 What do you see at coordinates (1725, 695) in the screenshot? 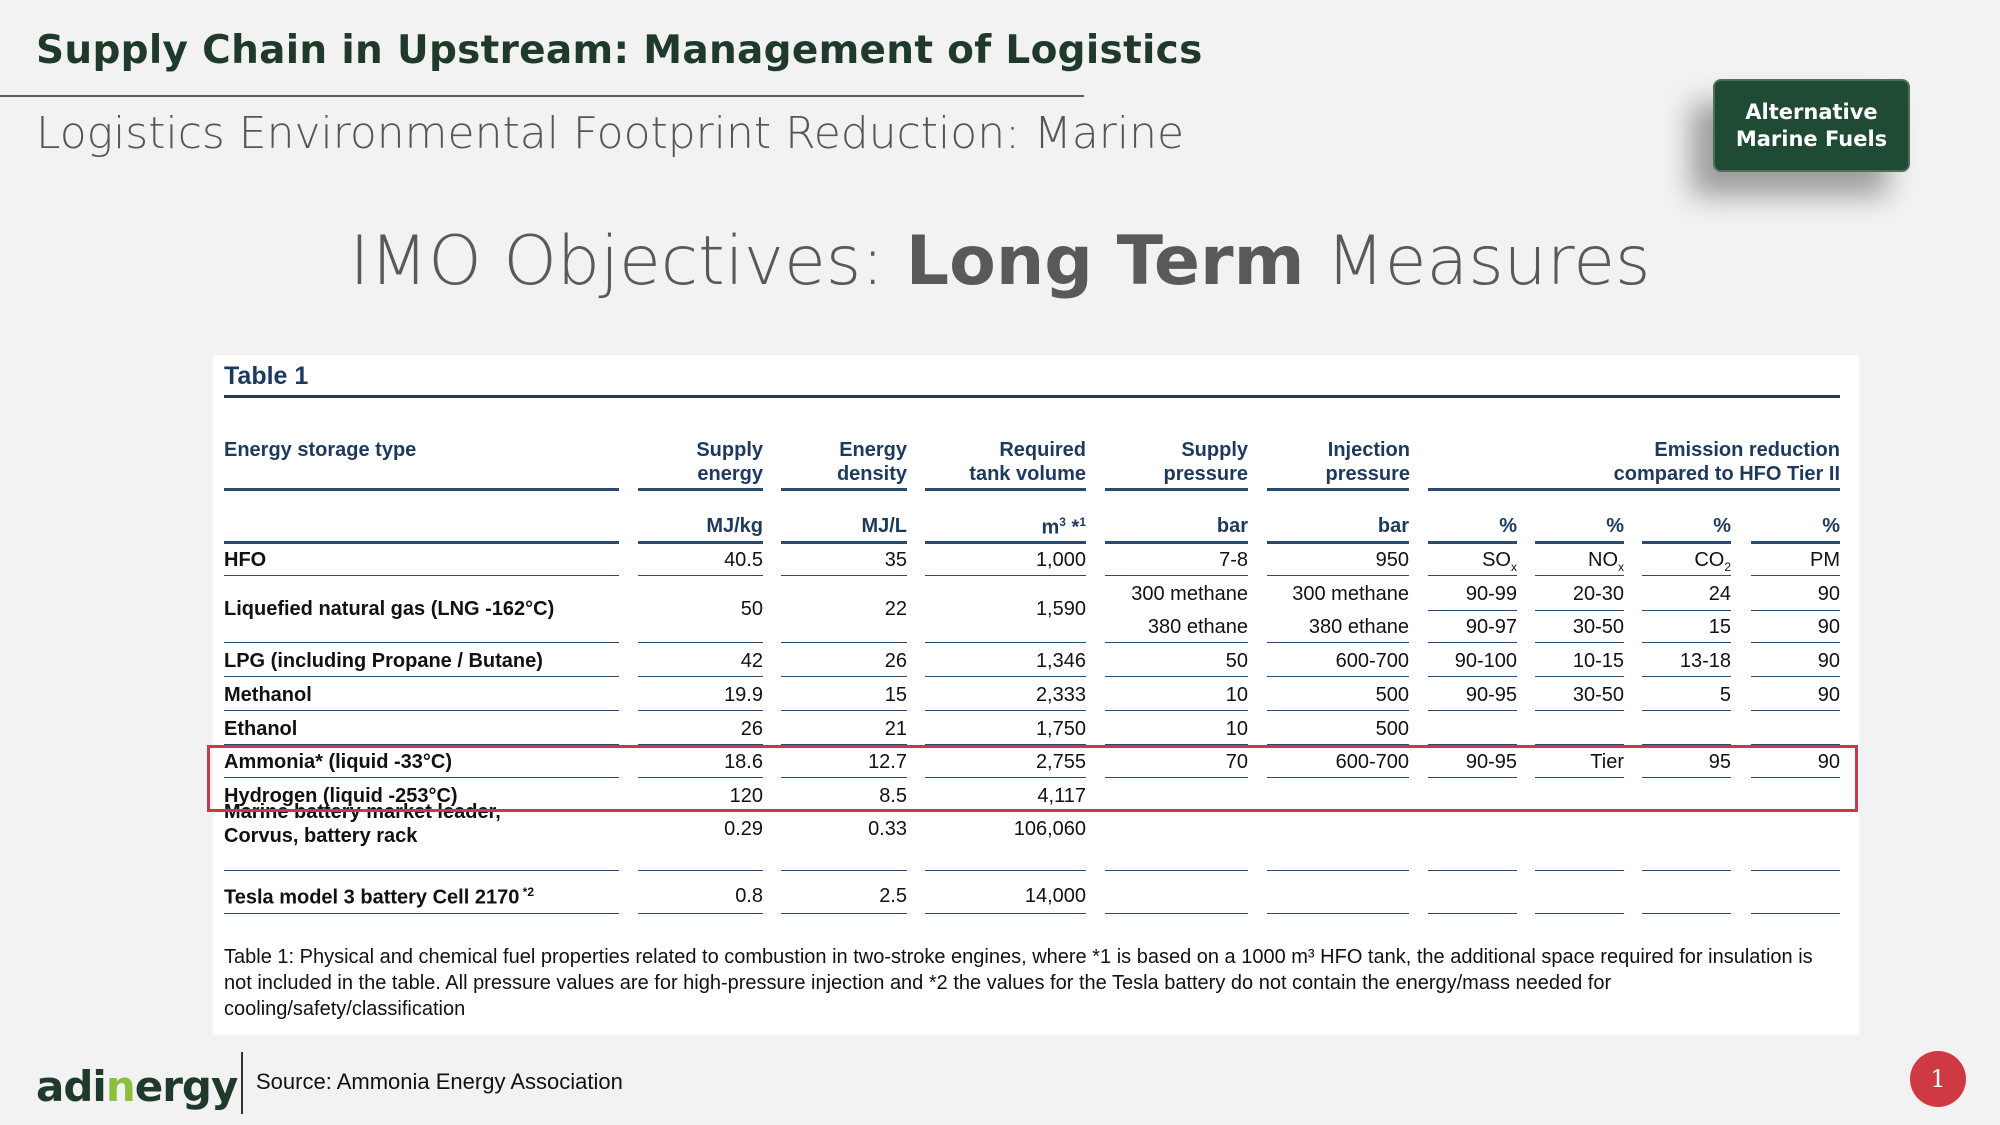
I see `cell-value: 5` at bounding box center [1725, 695].